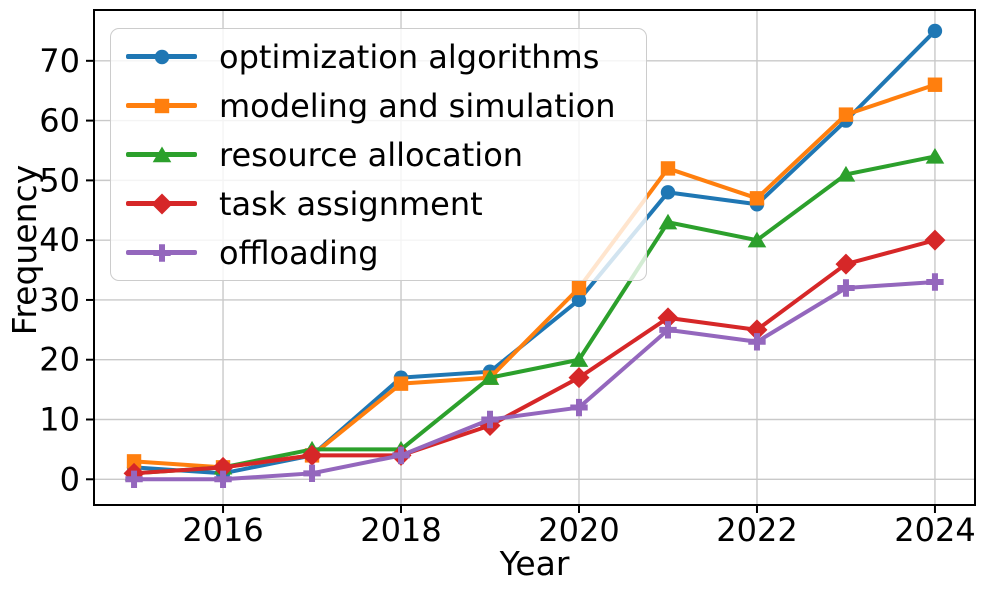 Image resolution: width=985 pixels, height=590 pixels. I want to click on y-tick-label-10: 10, so click(59, 420).